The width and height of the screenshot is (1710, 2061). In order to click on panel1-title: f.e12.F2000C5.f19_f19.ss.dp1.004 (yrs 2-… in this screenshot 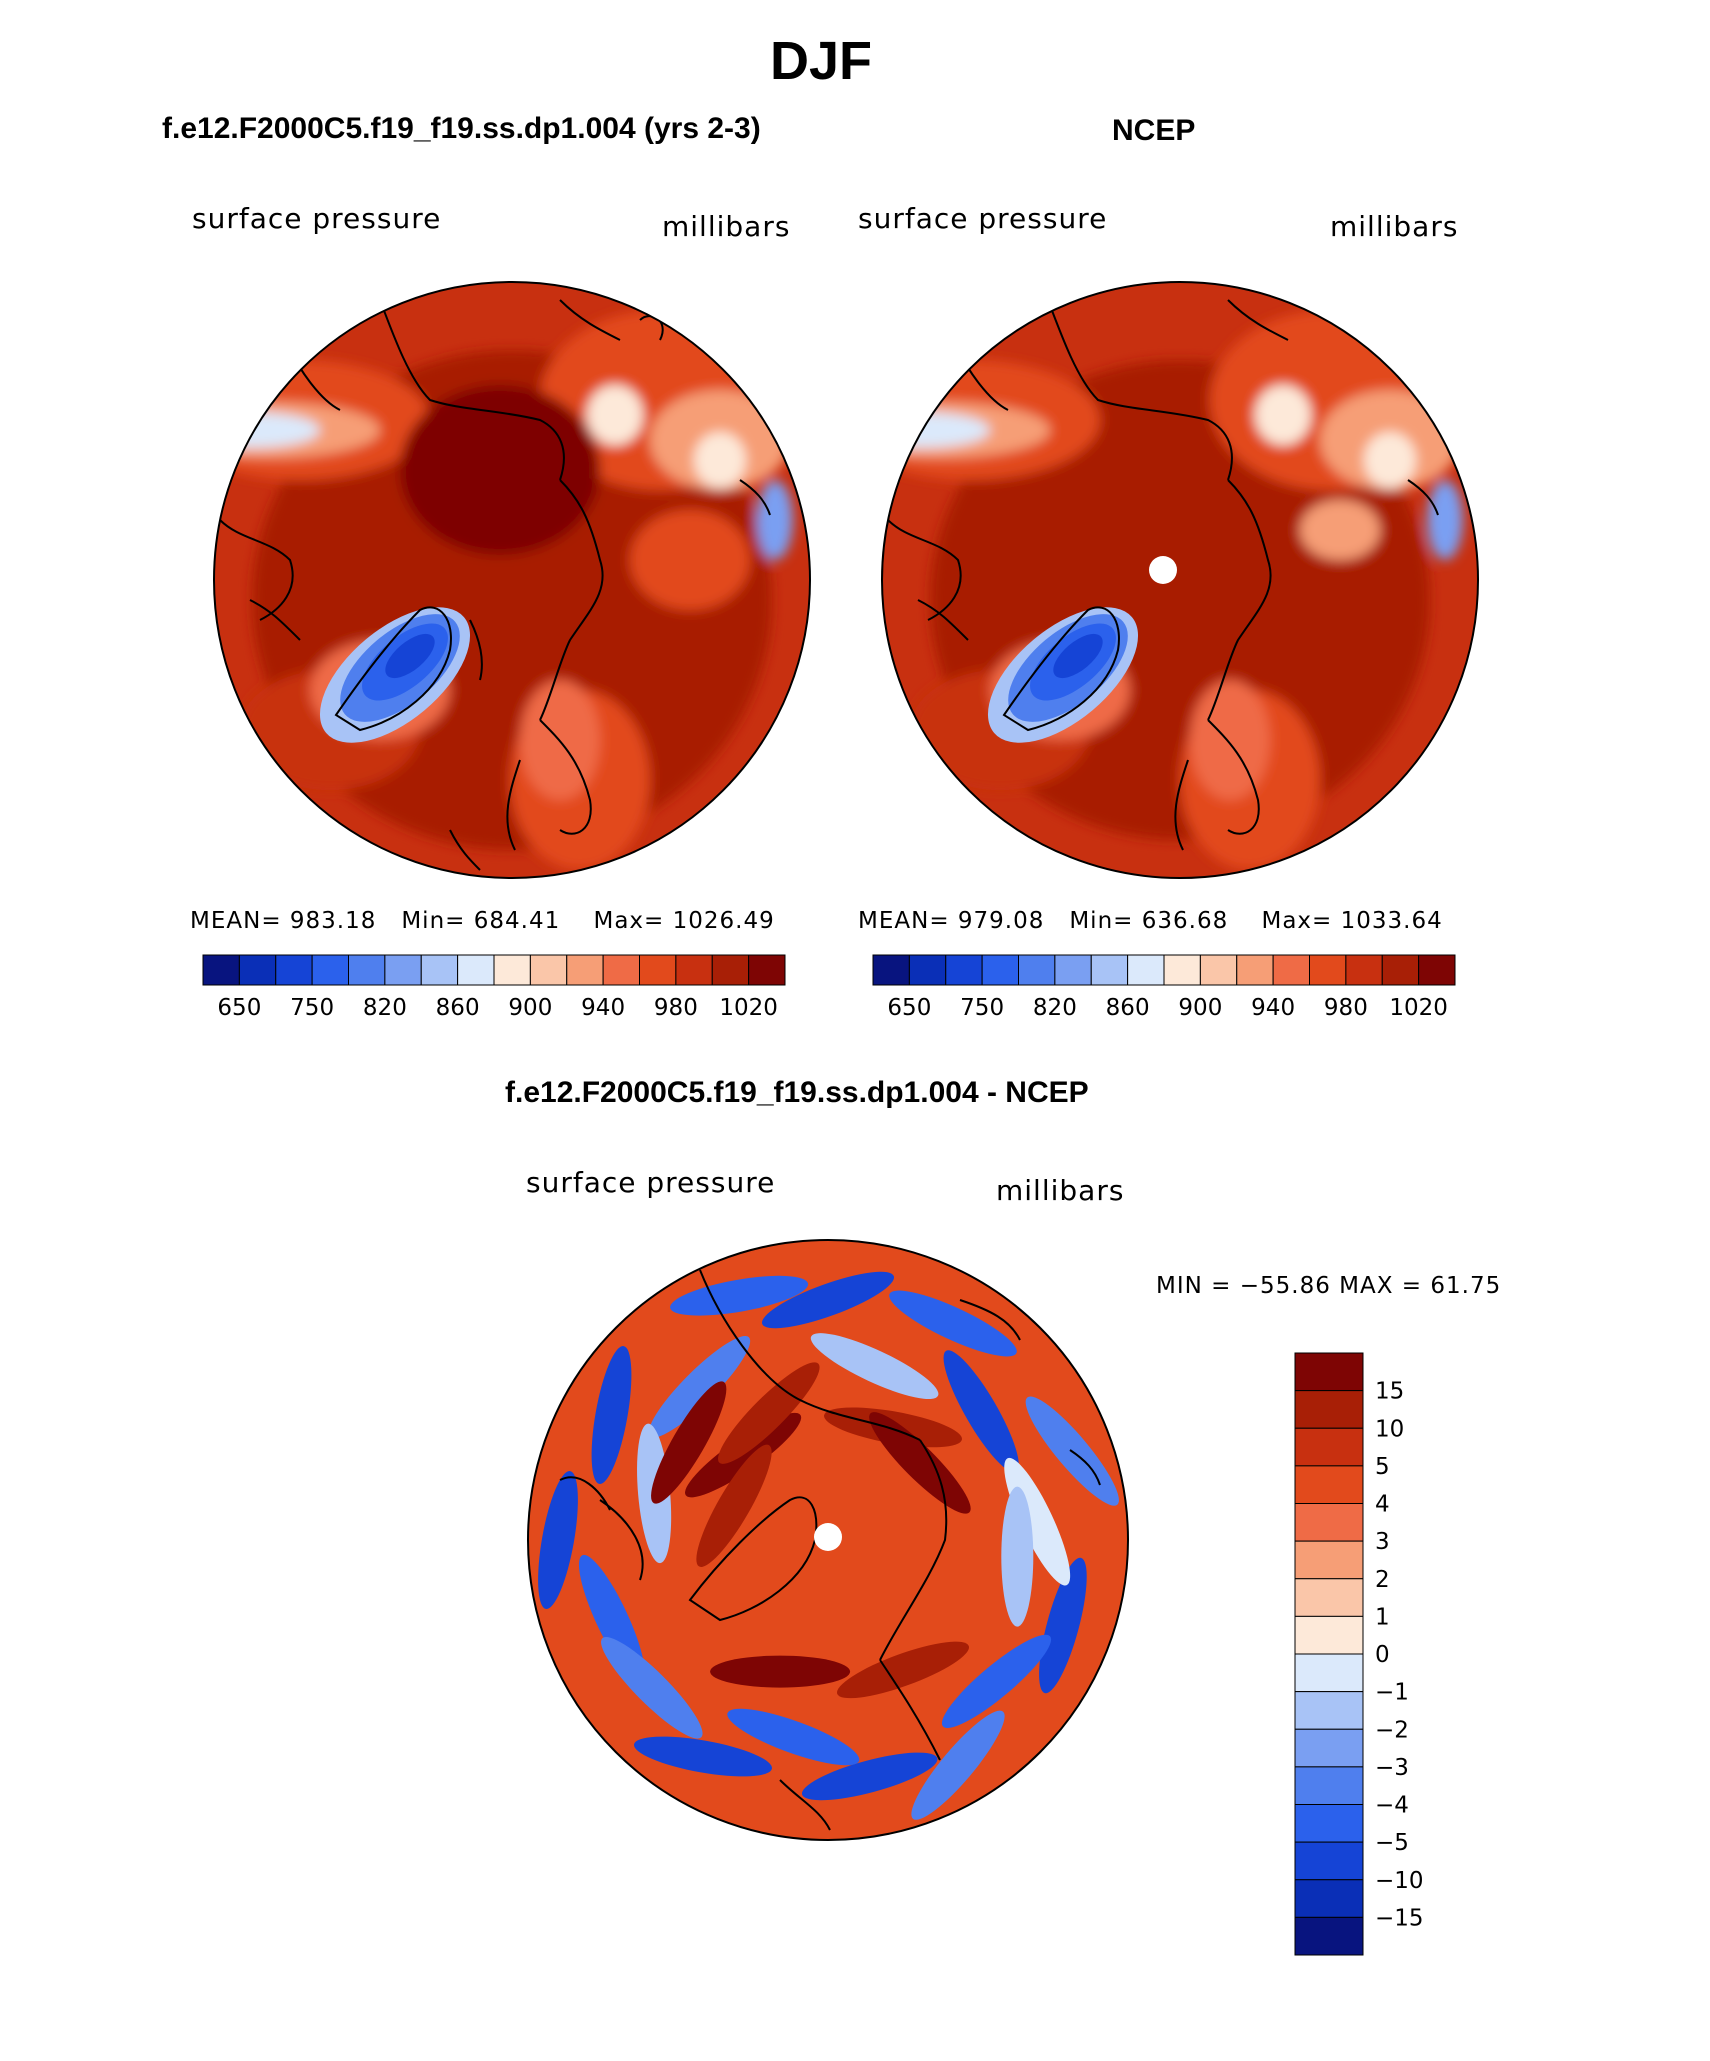, I will do `click(461, 128)`.